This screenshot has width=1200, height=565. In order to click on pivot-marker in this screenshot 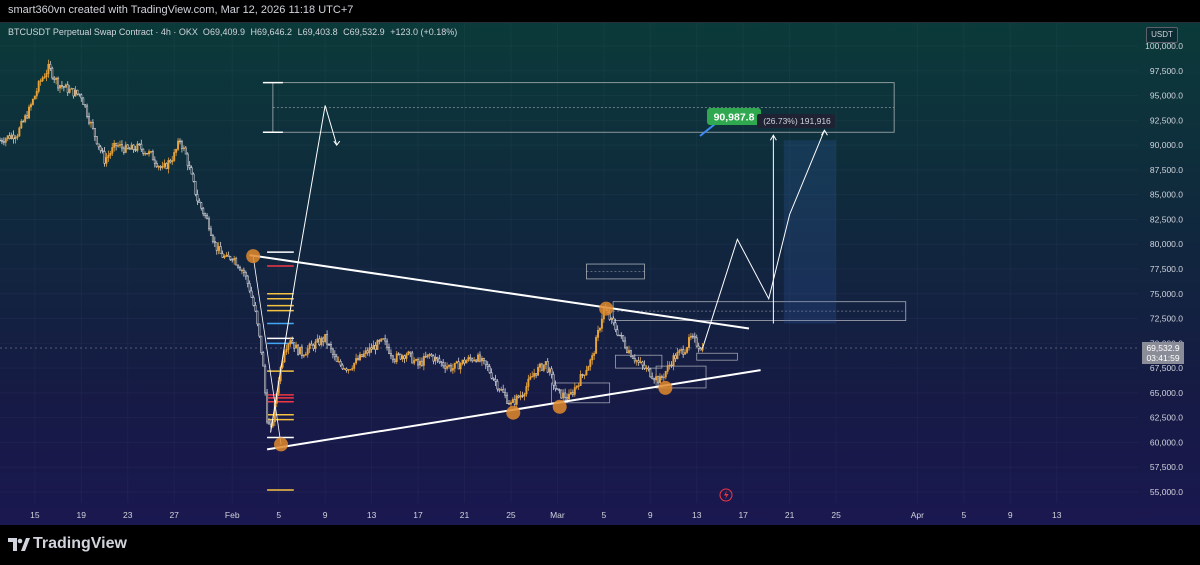, I will do `click(253, 256)`.